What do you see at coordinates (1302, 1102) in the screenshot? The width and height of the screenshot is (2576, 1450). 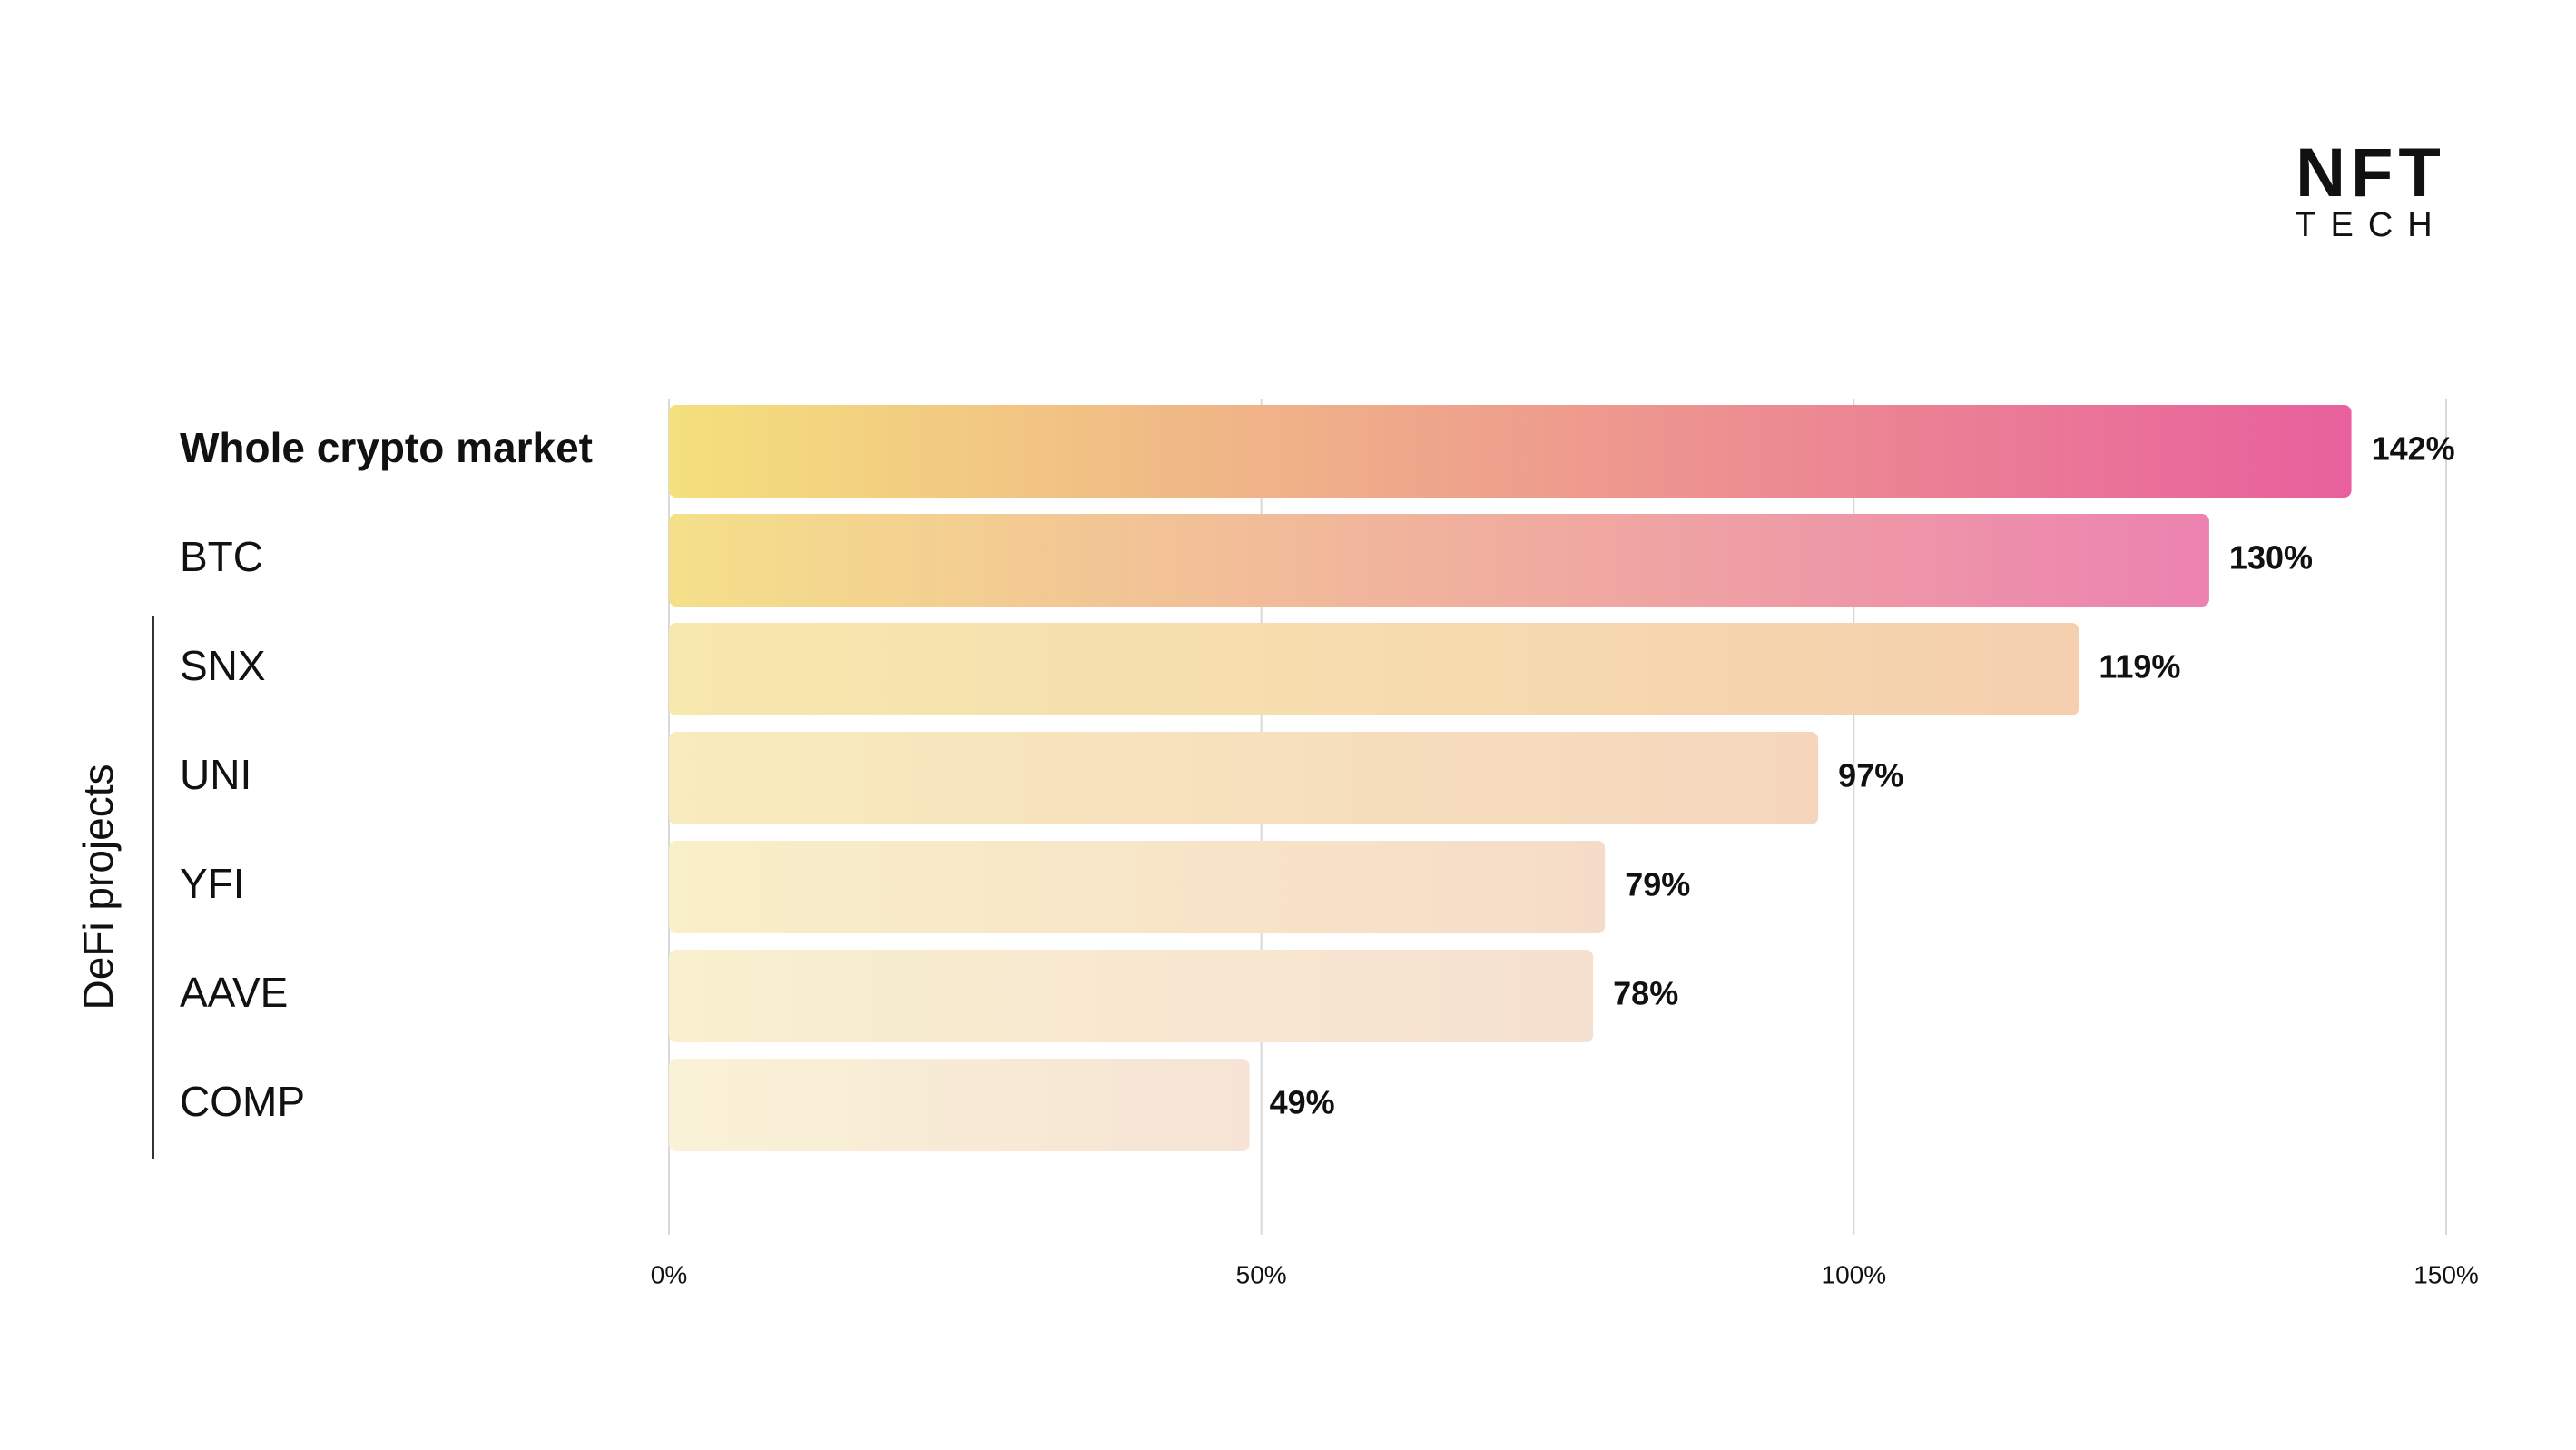 I see `value-label: 49%` at bounding box center [1302, 1102].